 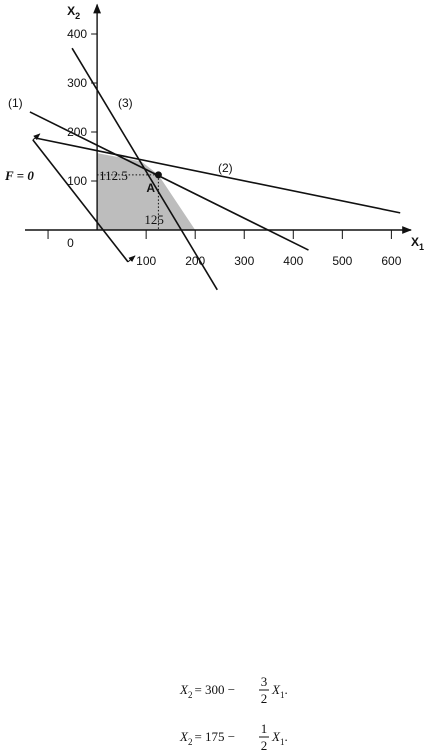 I want to click on y-tick-label: 400, so click(x=77, y=34).